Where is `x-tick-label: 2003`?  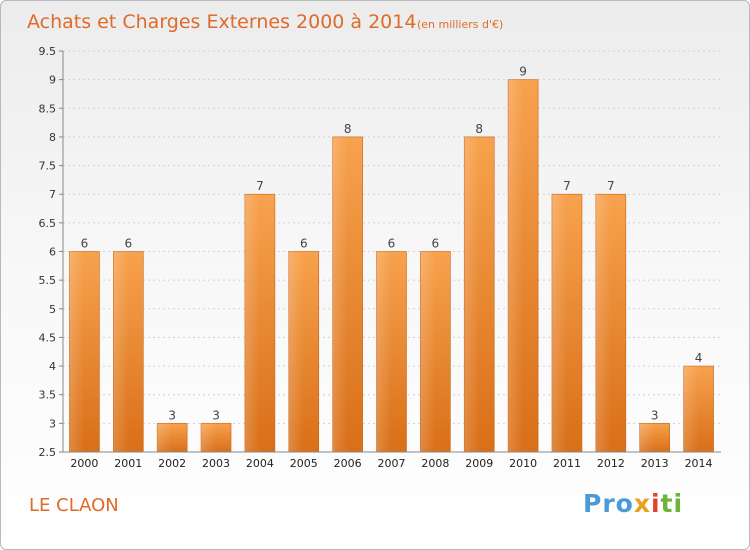
x-tick-label: 2003 is located at coordinates (216, 463).